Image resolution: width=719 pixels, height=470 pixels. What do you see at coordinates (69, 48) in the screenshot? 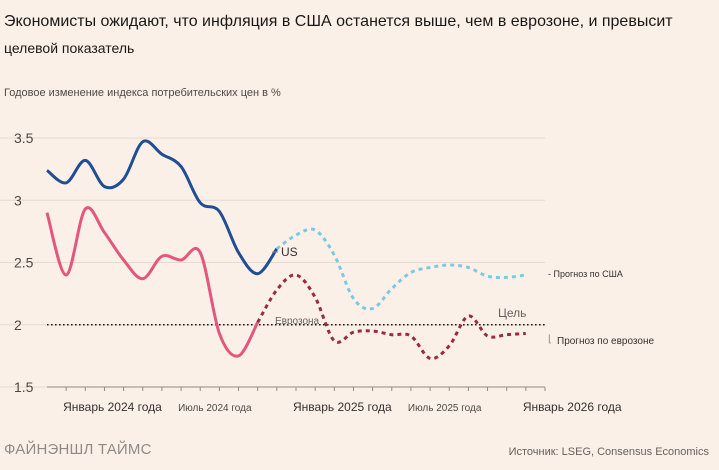
I see `chart-title-line2: целевой показатель` at bounding box center [69, 48].